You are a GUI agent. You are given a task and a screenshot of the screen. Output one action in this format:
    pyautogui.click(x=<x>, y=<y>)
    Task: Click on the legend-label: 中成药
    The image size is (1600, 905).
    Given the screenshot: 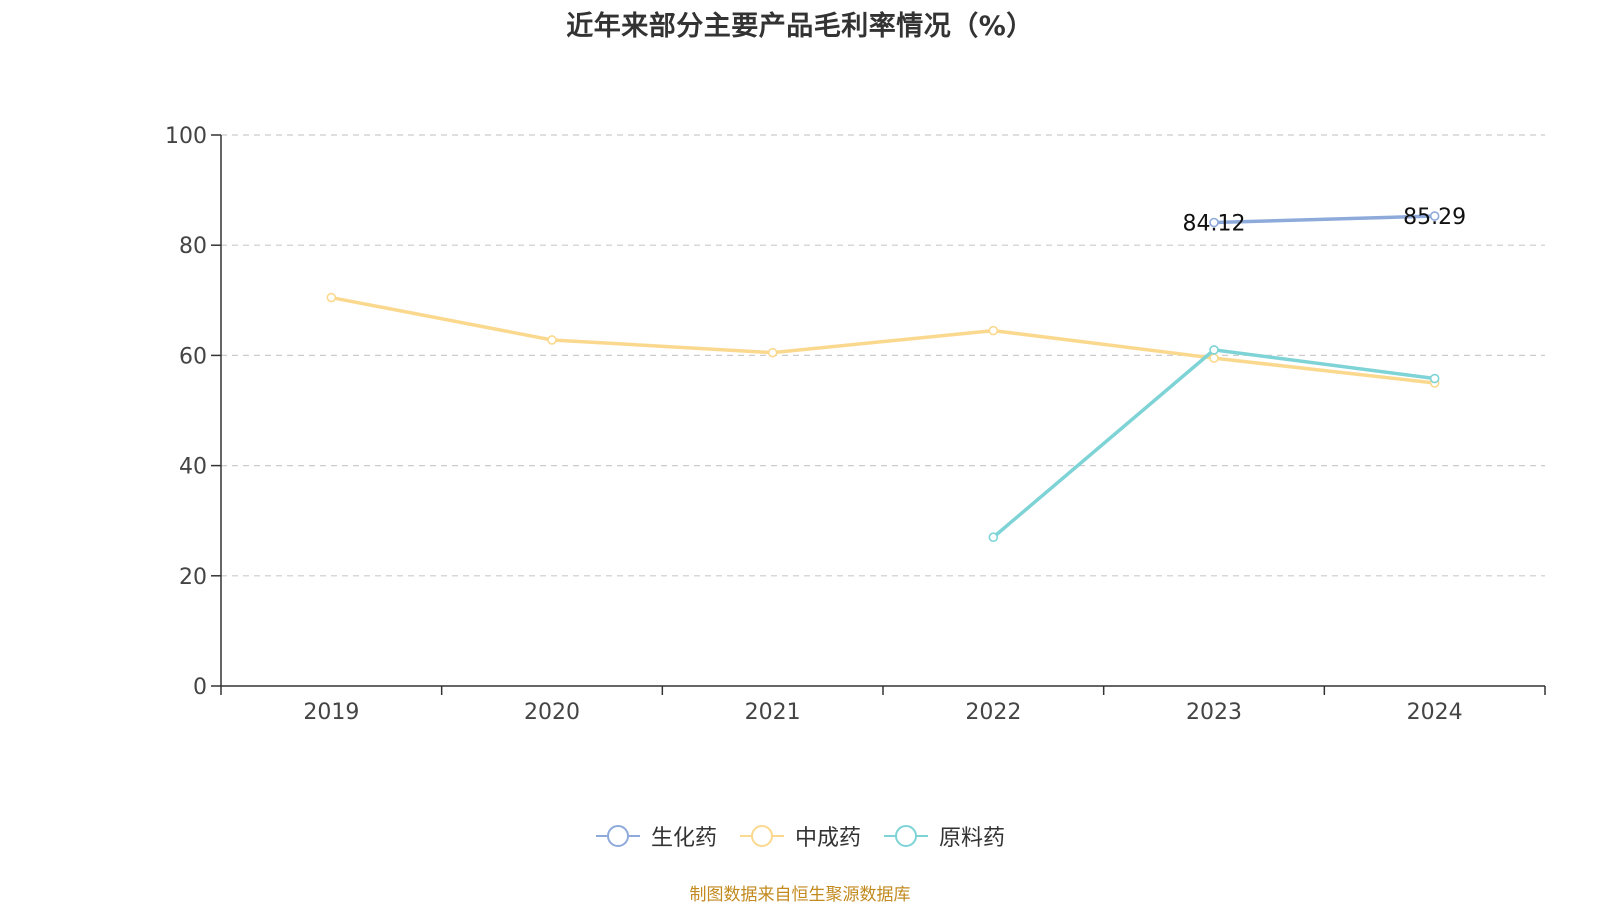 What is the action you would take?
    pyautogui.click(x=827, y=838)
    